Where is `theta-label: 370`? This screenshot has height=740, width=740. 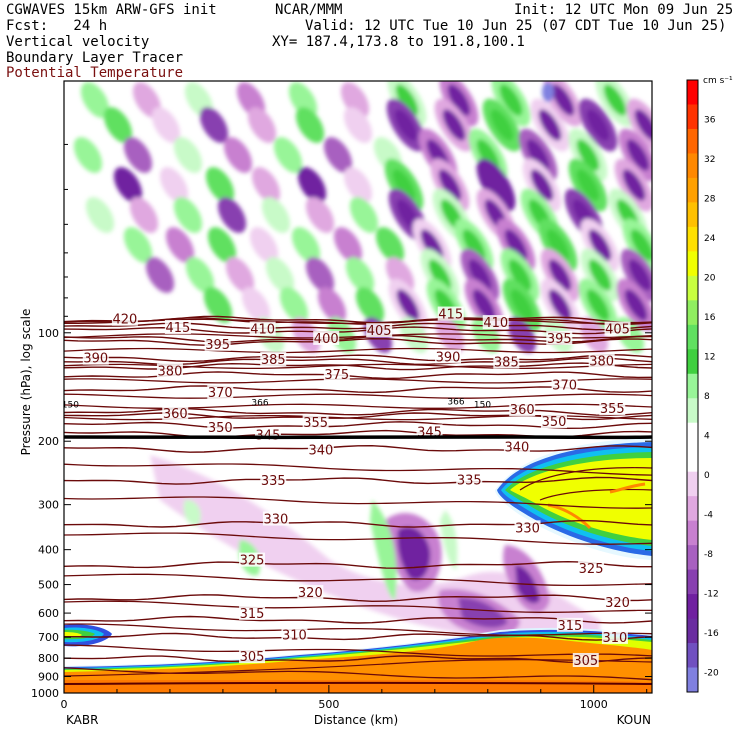
theta-label: 370 is located at coordinates (564, 385).